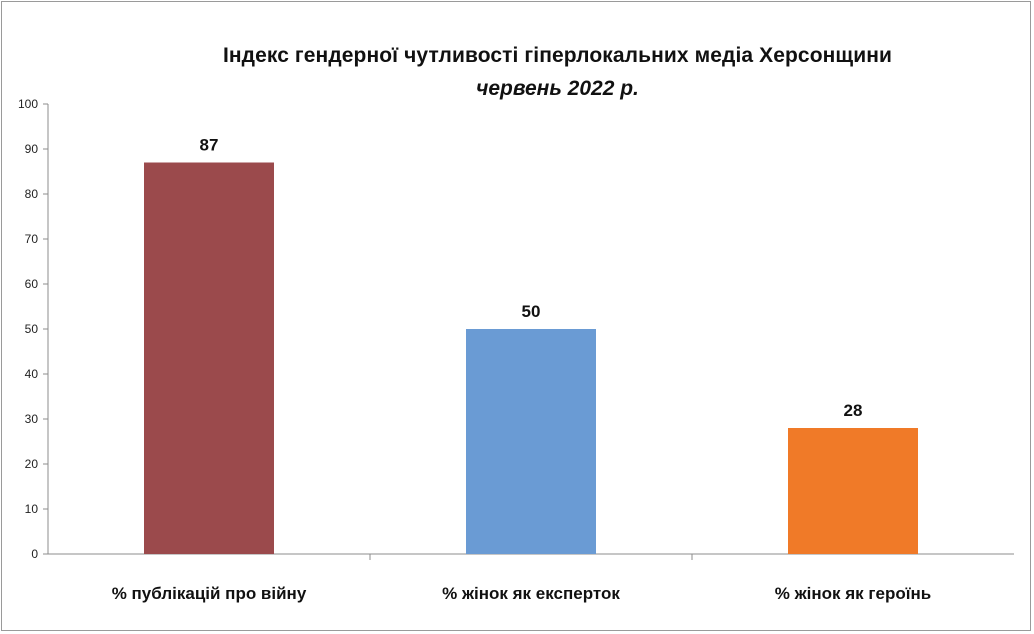  I want to click on y-tick-label: 40, so click(32, 374).